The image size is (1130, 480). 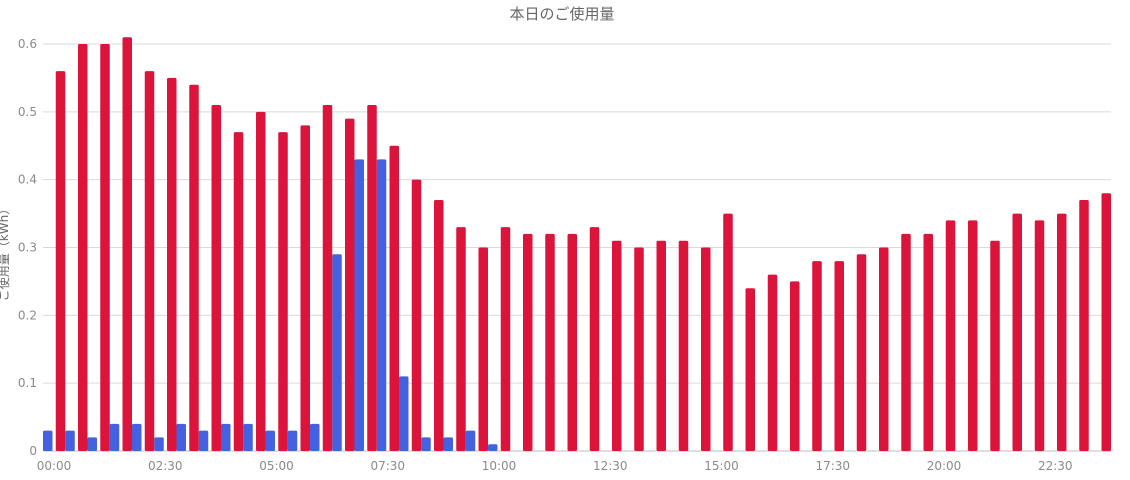 What do you see at coordinates (832, 466) in the screenshot?
I see `x-tick-label: 17:30` at bounding box center [832, 466].